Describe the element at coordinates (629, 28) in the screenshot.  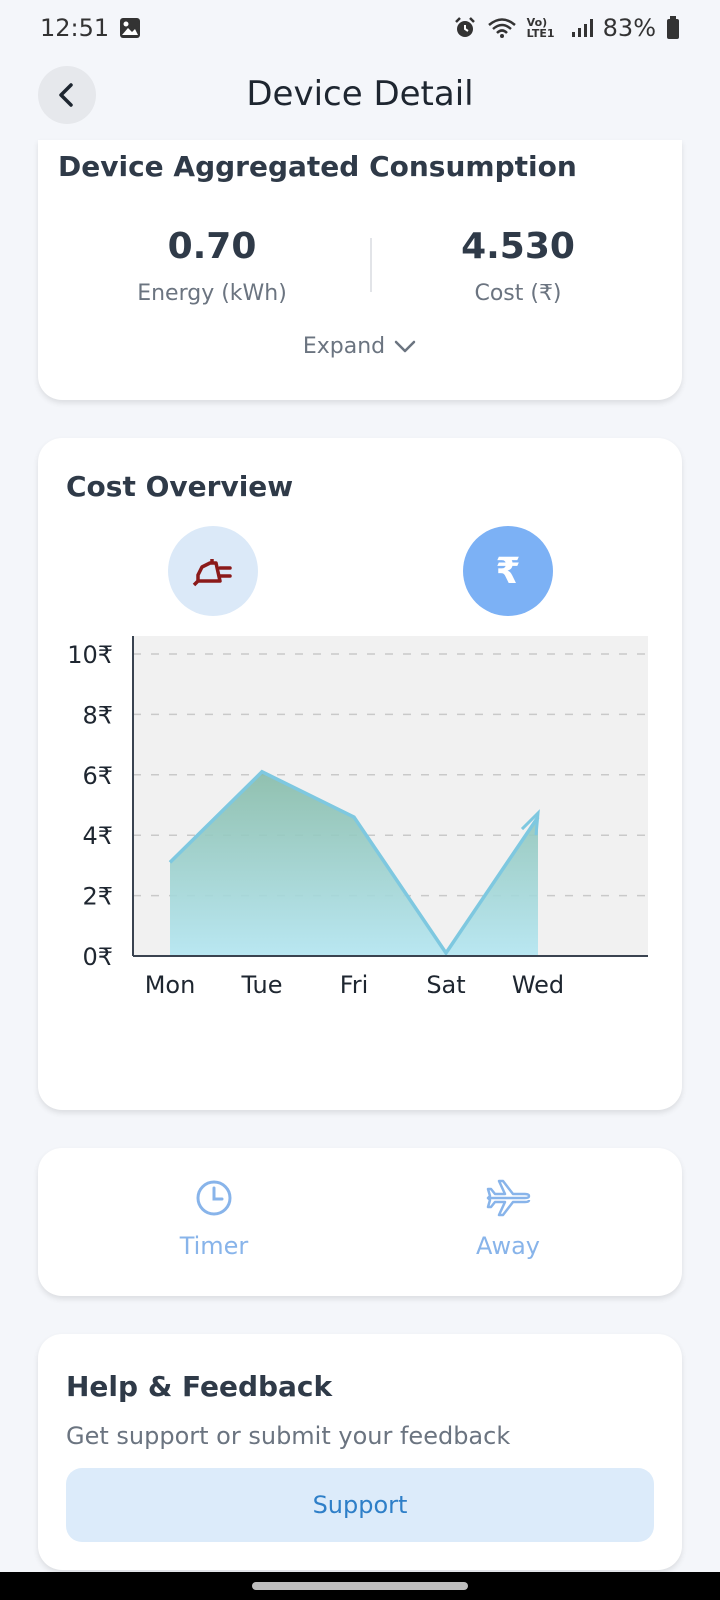
I see `battery-percent: 83%` at that location.